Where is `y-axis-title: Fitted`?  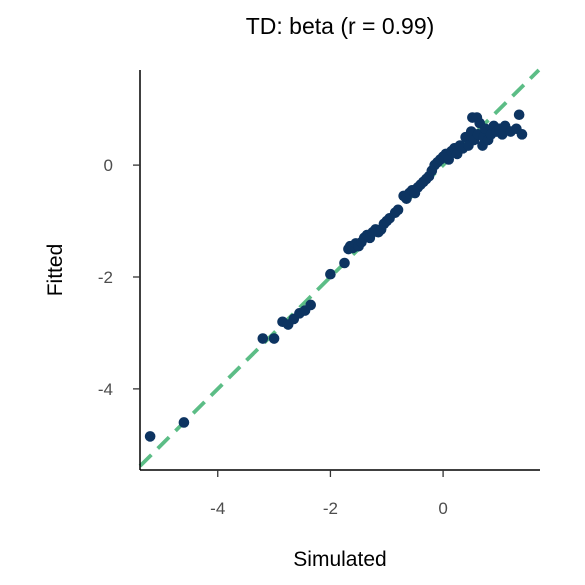 y-axis-title: Fitted is located at coordinates (55, 270).